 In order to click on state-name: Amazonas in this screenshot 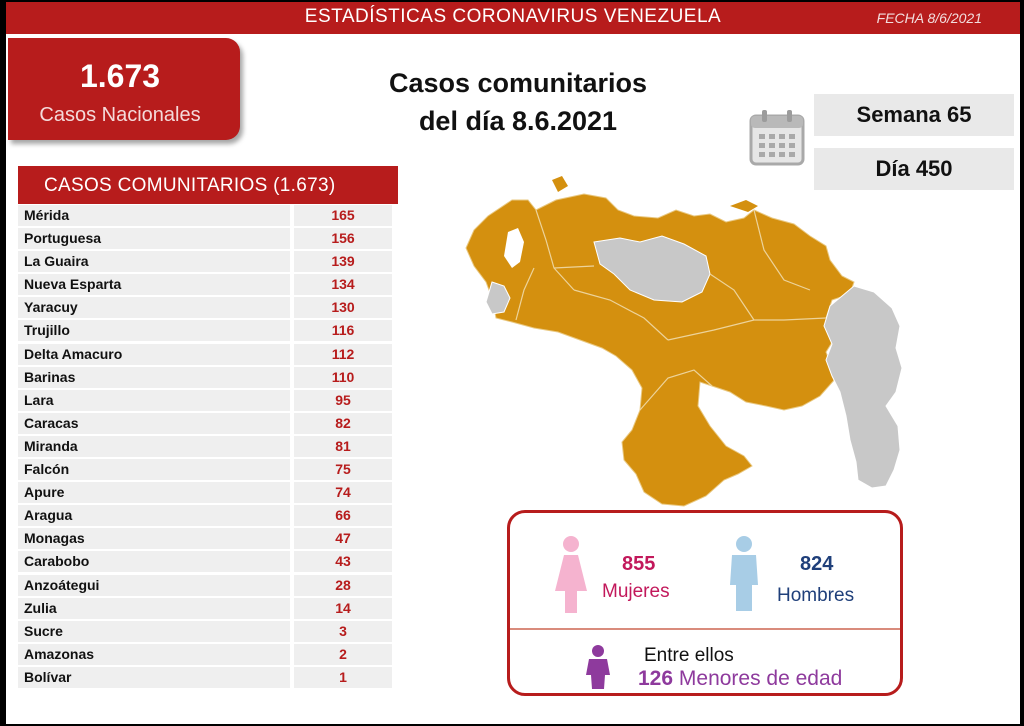, I will do `click(154, 654)`.